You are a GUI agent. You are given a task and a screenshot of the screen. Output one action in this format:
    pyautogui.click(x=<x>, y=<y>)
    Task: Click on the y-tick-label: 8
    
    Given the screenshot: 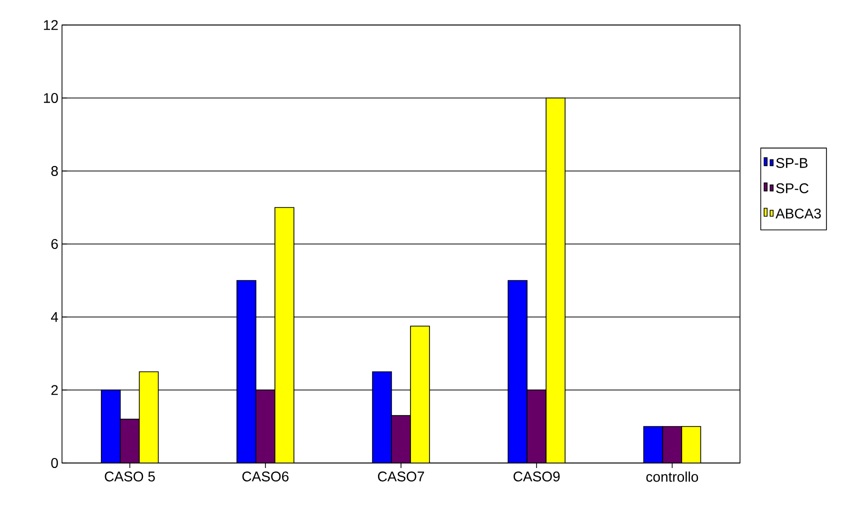 What is the action you would take?
    pyautogui.click(x=54, y=171)
    